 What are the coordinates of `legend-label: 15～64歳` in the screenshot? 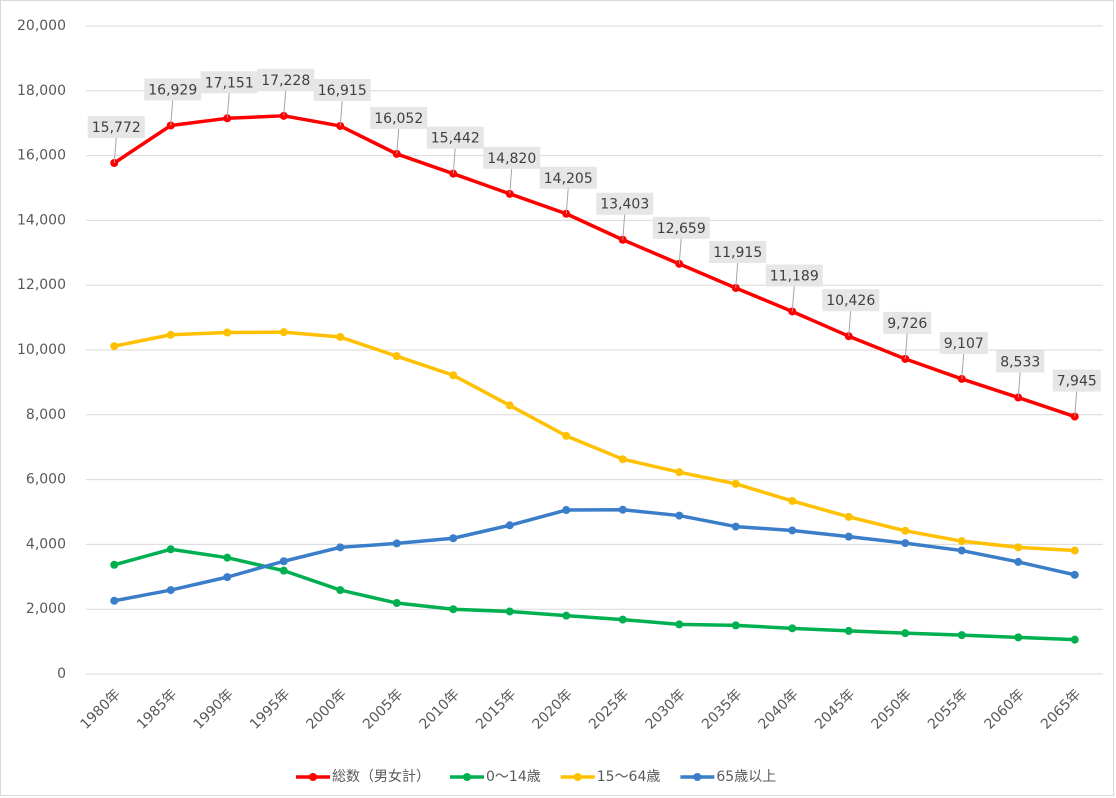 It's located at (629, 777).